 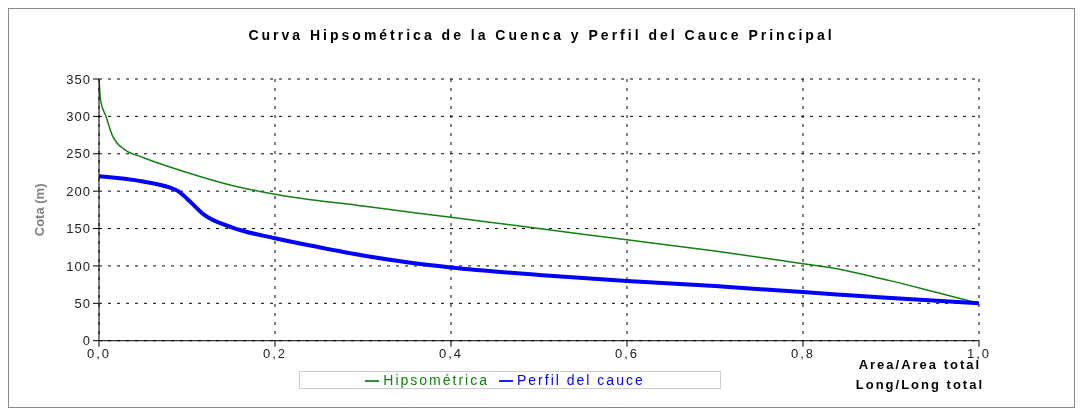 I want to click on y-tick-label: 200, so click(x=78, y=191).